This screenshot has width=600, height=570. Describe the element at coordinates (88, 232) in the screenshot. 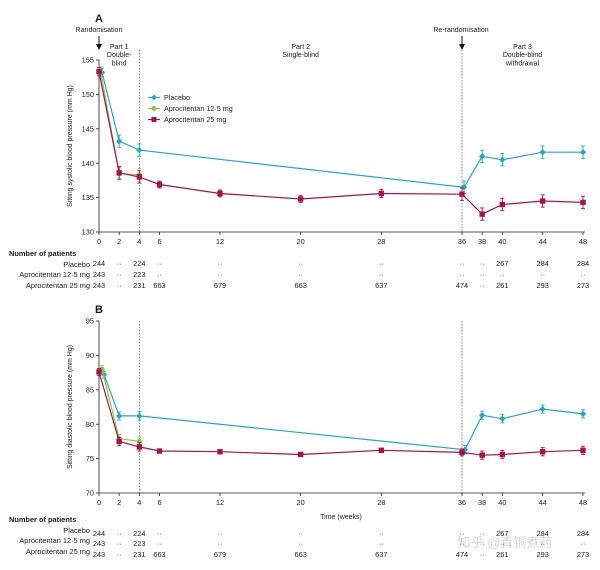

I see `y-tick-label: 130` at that location.